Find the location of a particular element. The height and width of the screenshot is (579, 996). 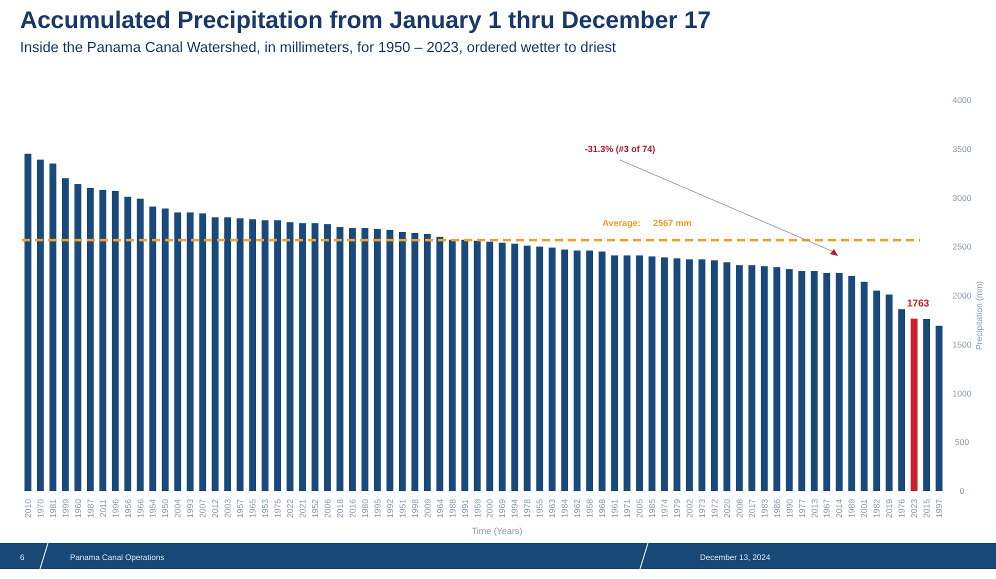

x-tick-label: 1981 is located at coordinates (53, 508).